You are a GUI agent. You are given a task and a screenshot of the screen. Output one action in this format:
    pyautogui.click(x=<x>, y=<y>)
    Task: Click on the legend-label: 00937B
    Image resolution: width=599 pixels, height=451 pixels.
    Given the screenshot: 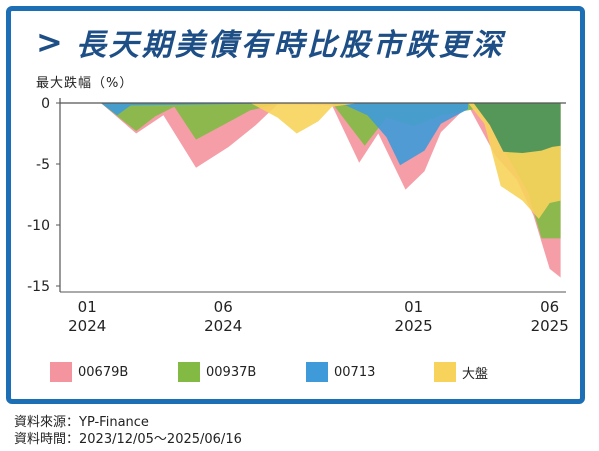 What is the action you would take?
    pyautogui.click(x=231, y=372)
    